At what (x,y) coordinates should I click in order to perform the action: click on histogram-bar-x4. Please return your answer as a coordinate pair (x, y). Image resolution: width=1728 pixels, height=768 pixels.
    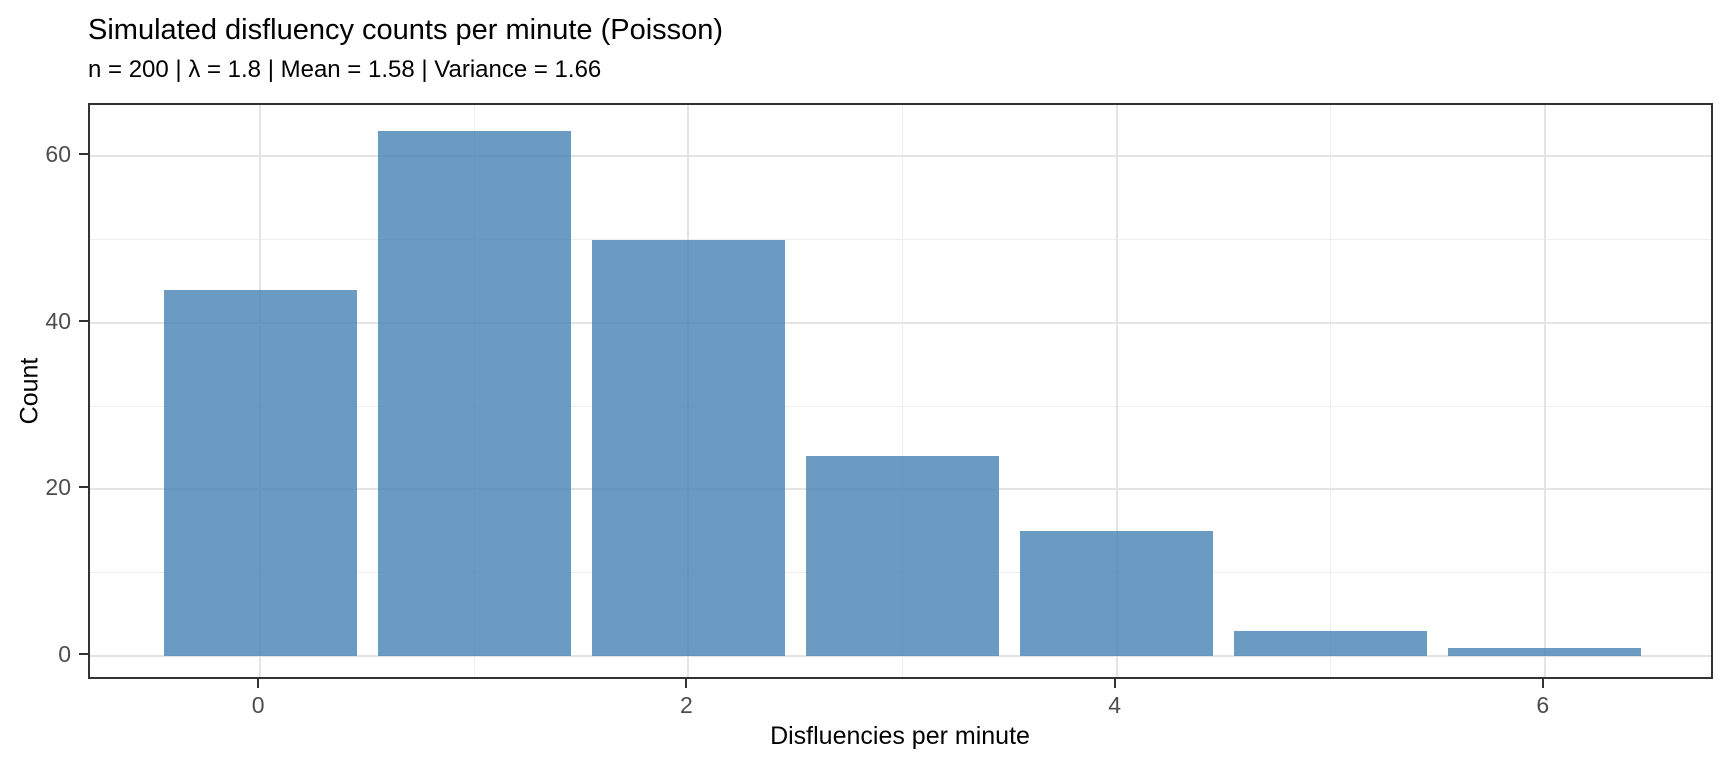
    Looking at the image, I should click on (1116, 593).